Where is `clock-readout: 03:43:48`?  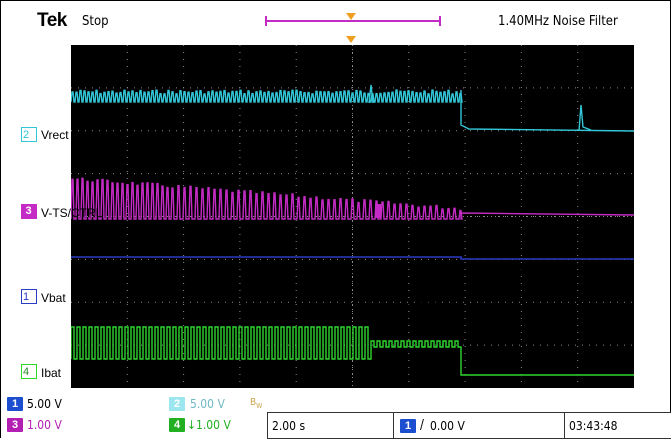 clock-readout: 03:43:48 is located at coordinates (618, 425).